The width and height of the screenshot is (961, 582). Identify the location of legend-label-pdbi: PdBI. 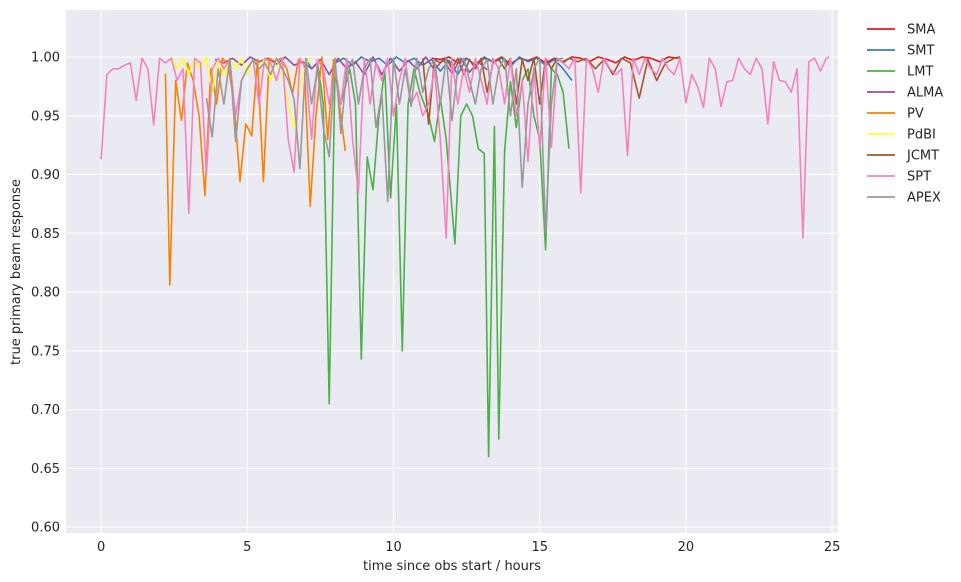
(921, 135).